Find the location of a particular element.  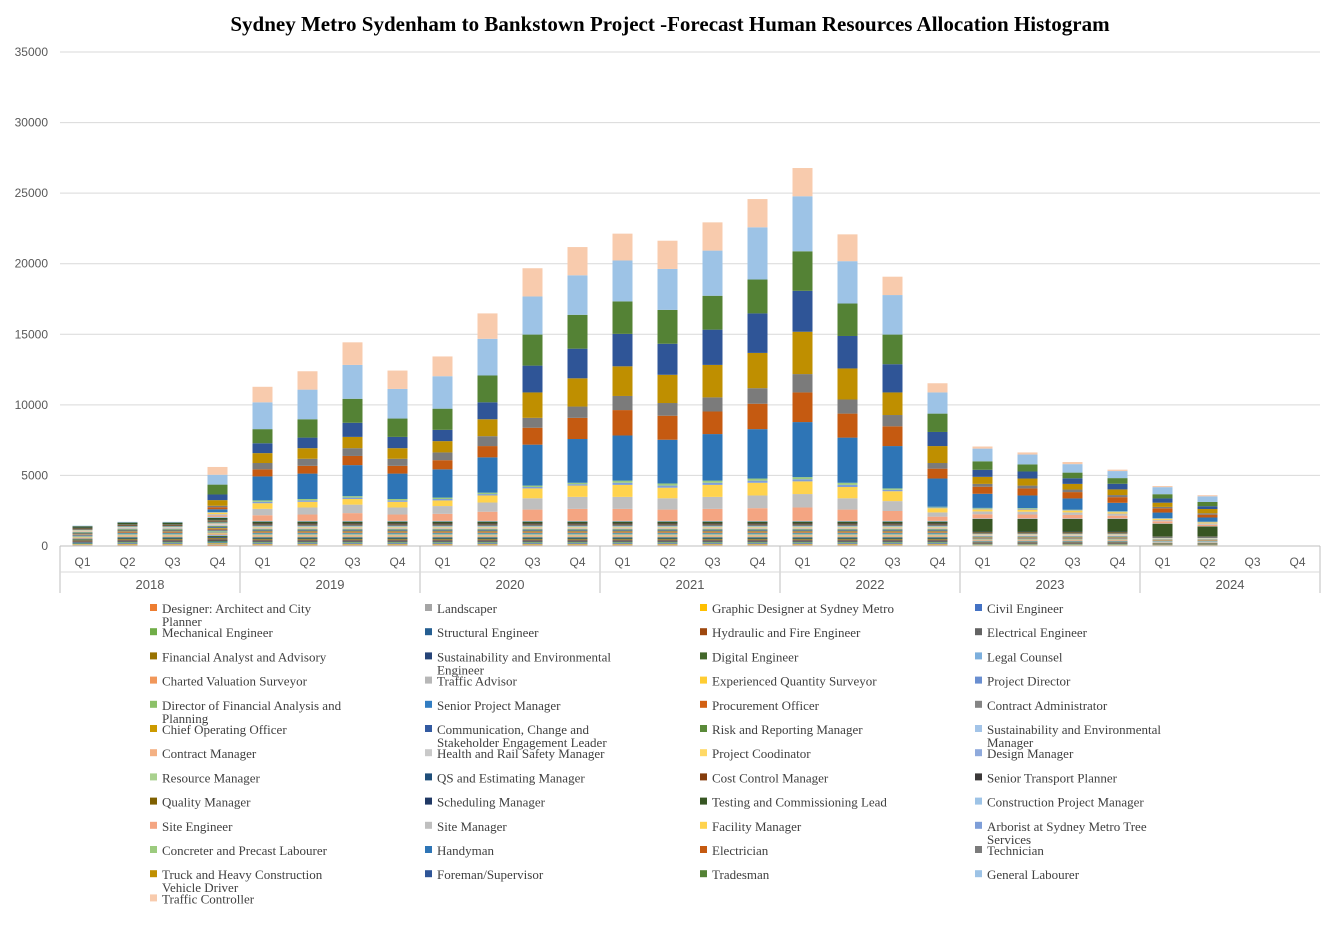

legend-label-line: Project Coodinator is located at coordinates (761, 753).